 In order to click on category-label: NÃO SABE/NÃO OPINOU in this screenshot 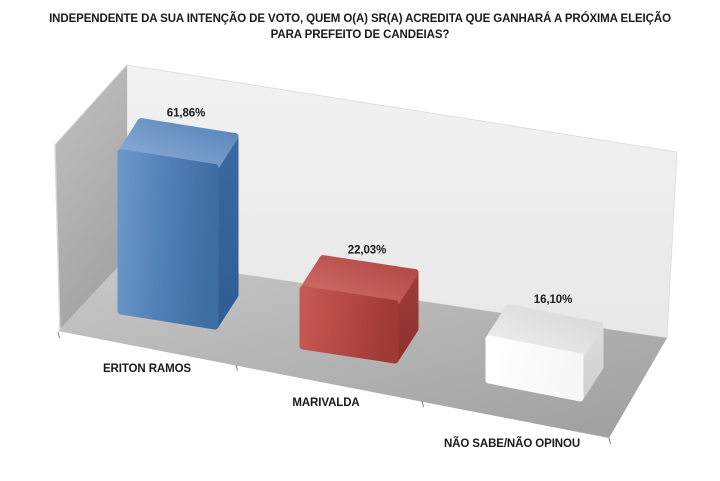, I will do `click(512, 443)`.